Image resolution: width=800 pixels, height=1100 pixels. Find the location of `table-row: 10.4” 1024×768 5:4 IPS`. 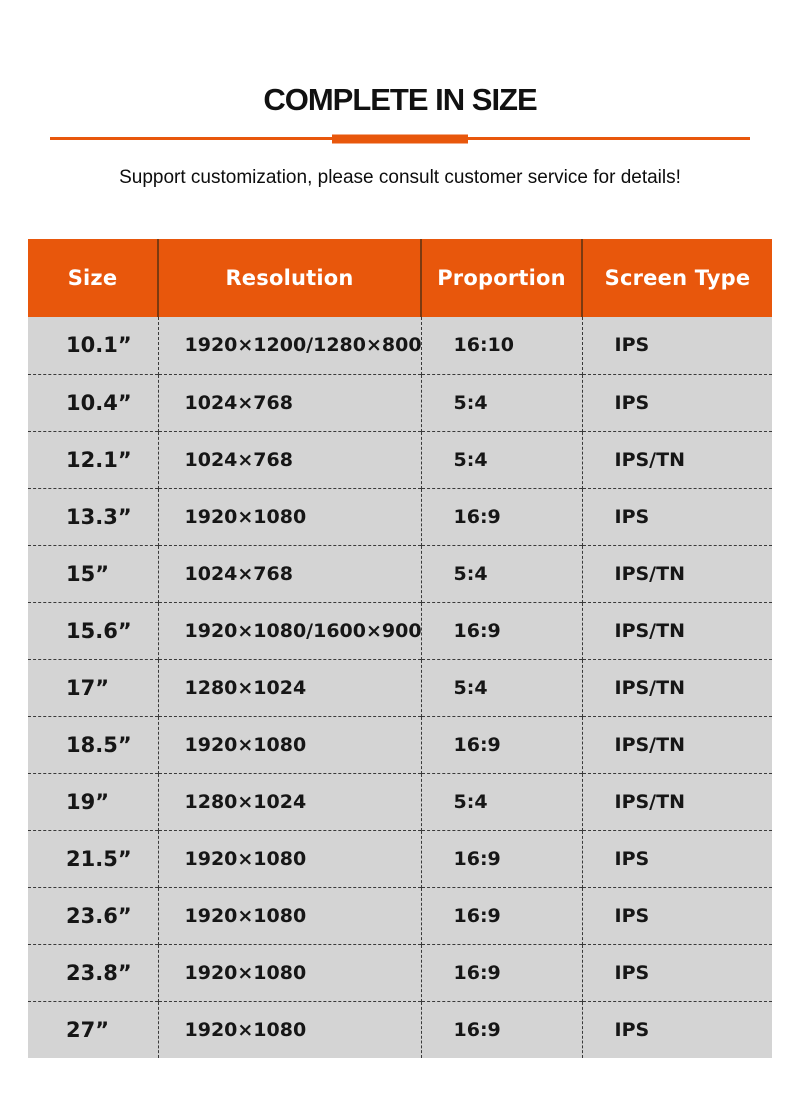

table-row: 10.4” 1024×768 5:4 IPS is located at coordinates (400, 402).